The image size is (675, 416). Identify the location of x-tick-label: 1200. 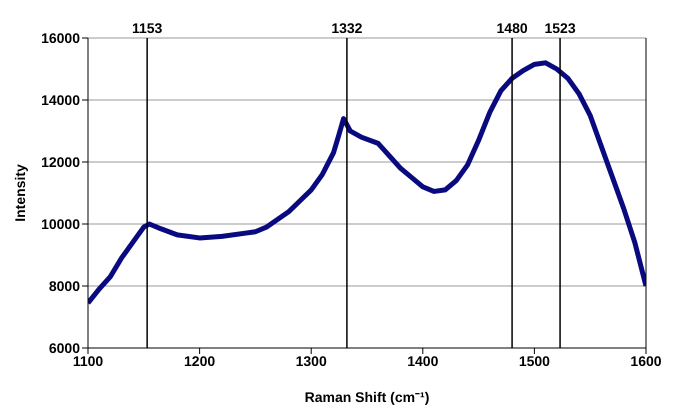
(200, 360).